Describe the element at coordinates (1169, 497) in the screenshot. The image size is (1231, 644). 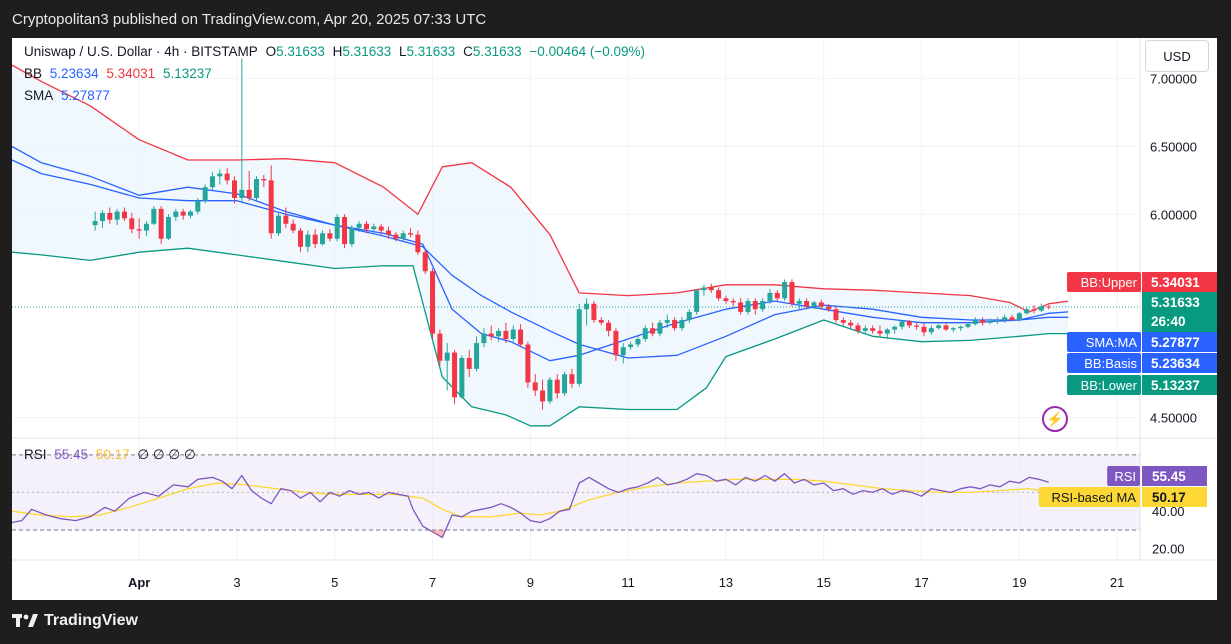
I see `rsi-scale-label-value: 50.17` at that location.